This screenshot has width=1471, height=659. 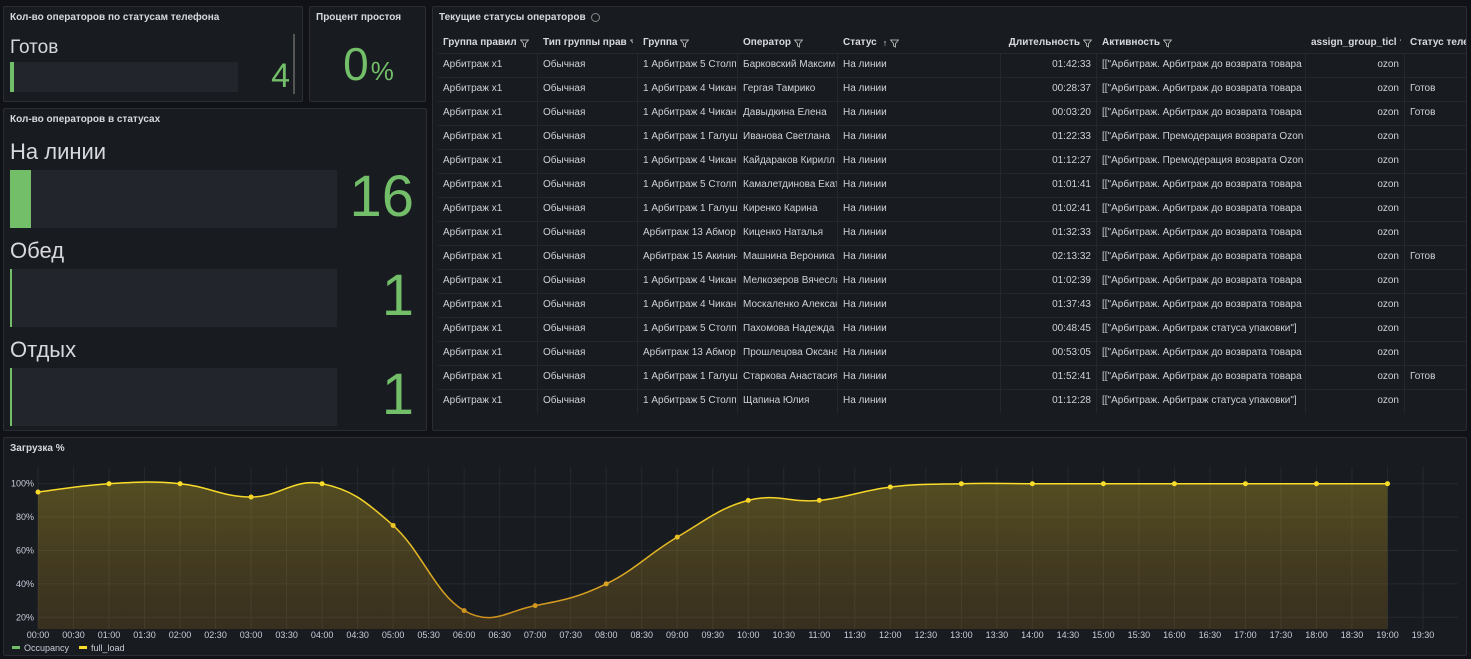 What do you see at coordinates (38, 635) in the screenshot?
I see `x-tick-label: 00:00` at bounding box center [38, 635].